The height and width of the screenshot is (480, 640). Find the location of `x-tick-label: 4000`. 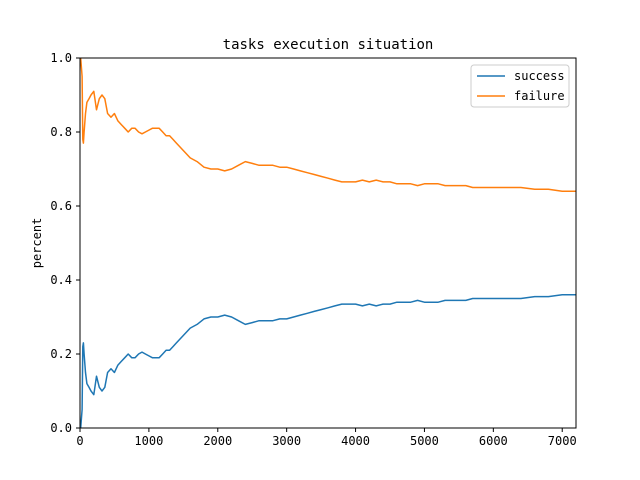

x-tick-label: 4000 is located at coordinates (355, 441).